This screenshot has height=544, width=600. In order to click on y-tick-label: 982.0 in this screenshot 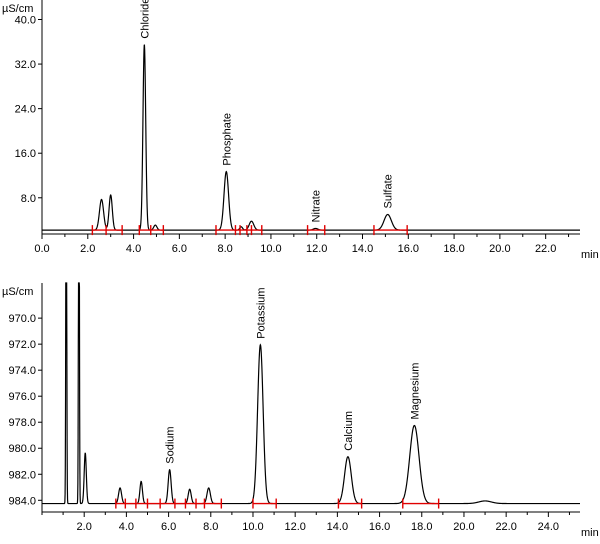, I will do `click(22, 475)`.